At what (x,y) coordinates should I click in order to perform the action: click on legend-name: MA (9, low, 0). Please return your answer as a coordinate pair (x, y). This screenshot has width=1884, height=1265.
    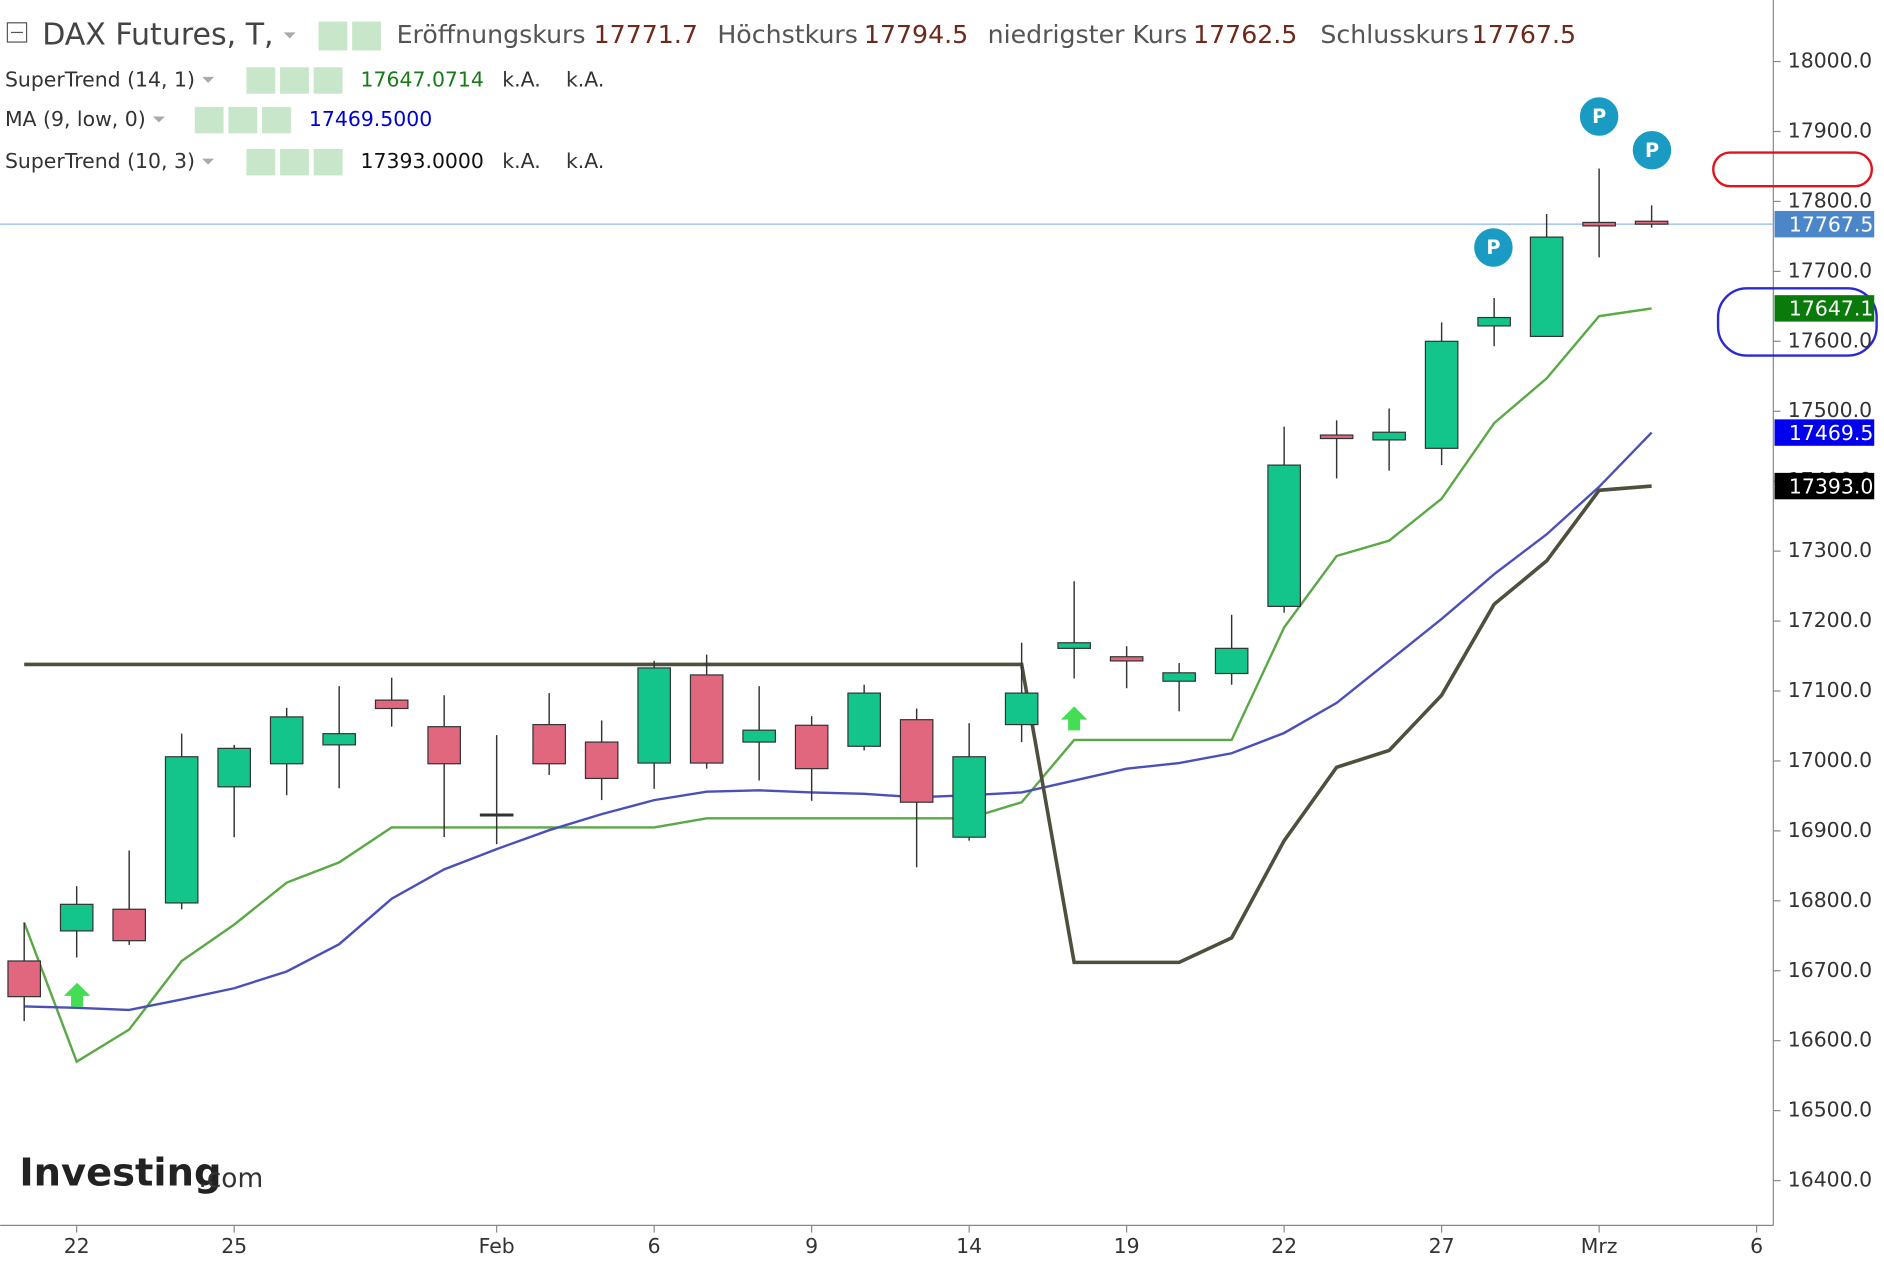
    Looking at the image, I should click on (75, 119).